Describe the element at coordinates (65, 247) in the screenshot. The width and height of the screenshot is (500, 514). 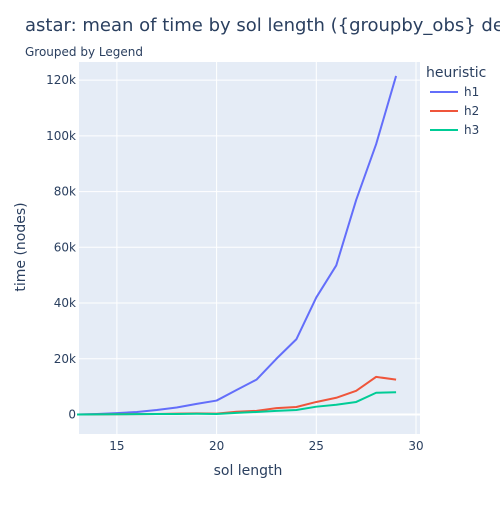
I see `y-tick-label: 60k` at that location.